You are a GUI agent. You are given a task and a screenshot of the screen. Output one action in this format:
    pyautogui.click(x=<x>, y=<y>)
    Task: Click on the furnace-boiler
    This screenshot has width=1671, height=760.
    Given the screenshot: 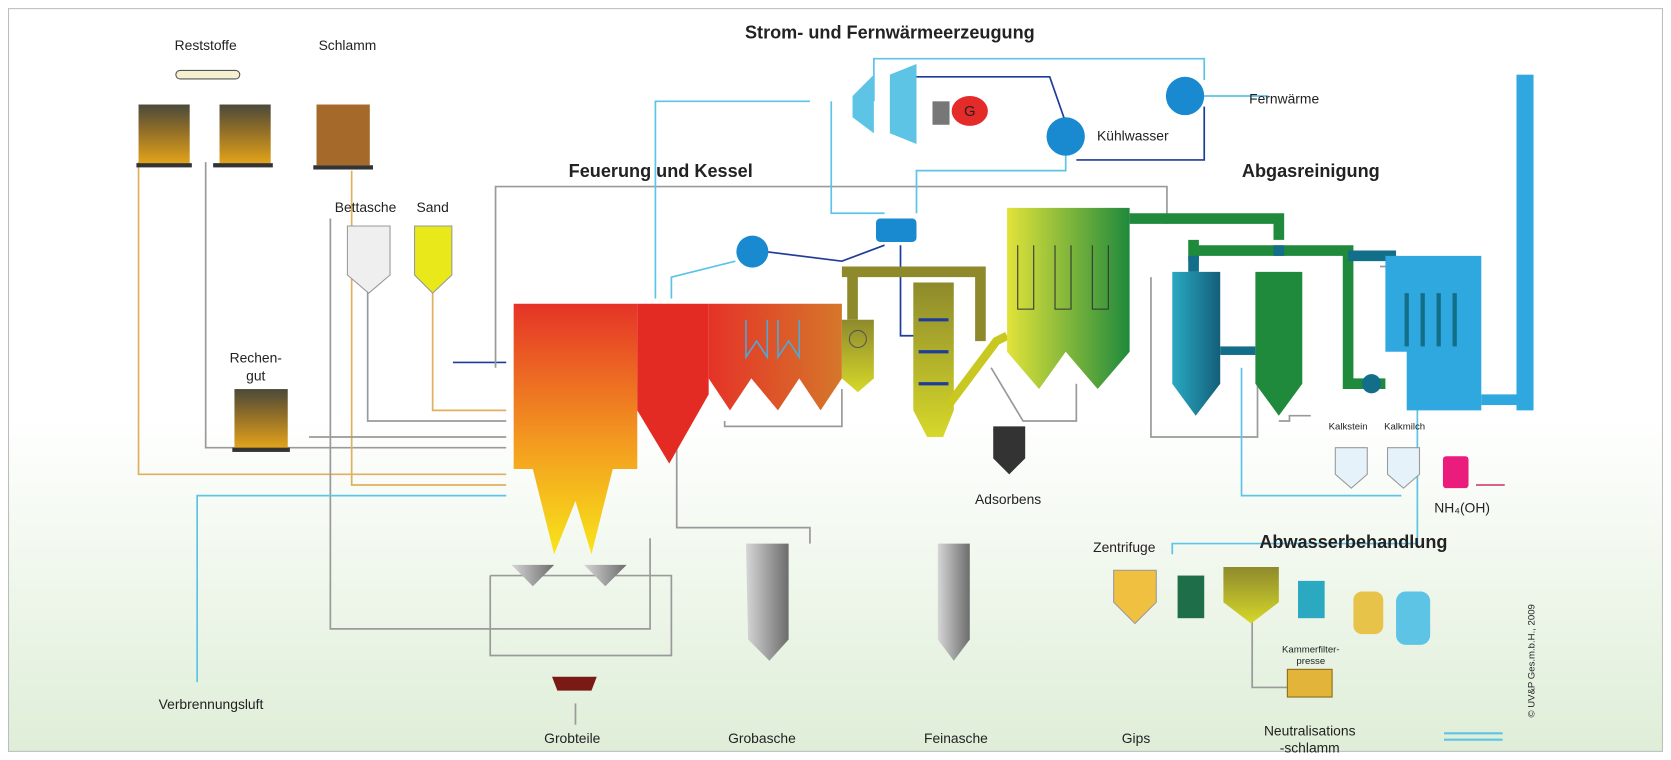 What is the action you would take?
    pyautogui.click(x=761, y=386)
    